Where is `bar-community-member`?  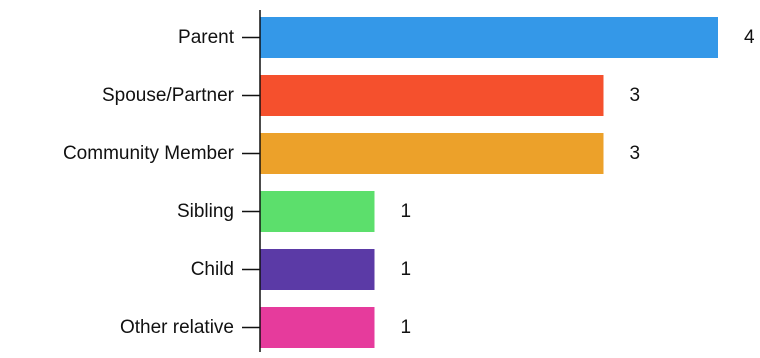 bar-community-member is located at coordinates (432, 153).